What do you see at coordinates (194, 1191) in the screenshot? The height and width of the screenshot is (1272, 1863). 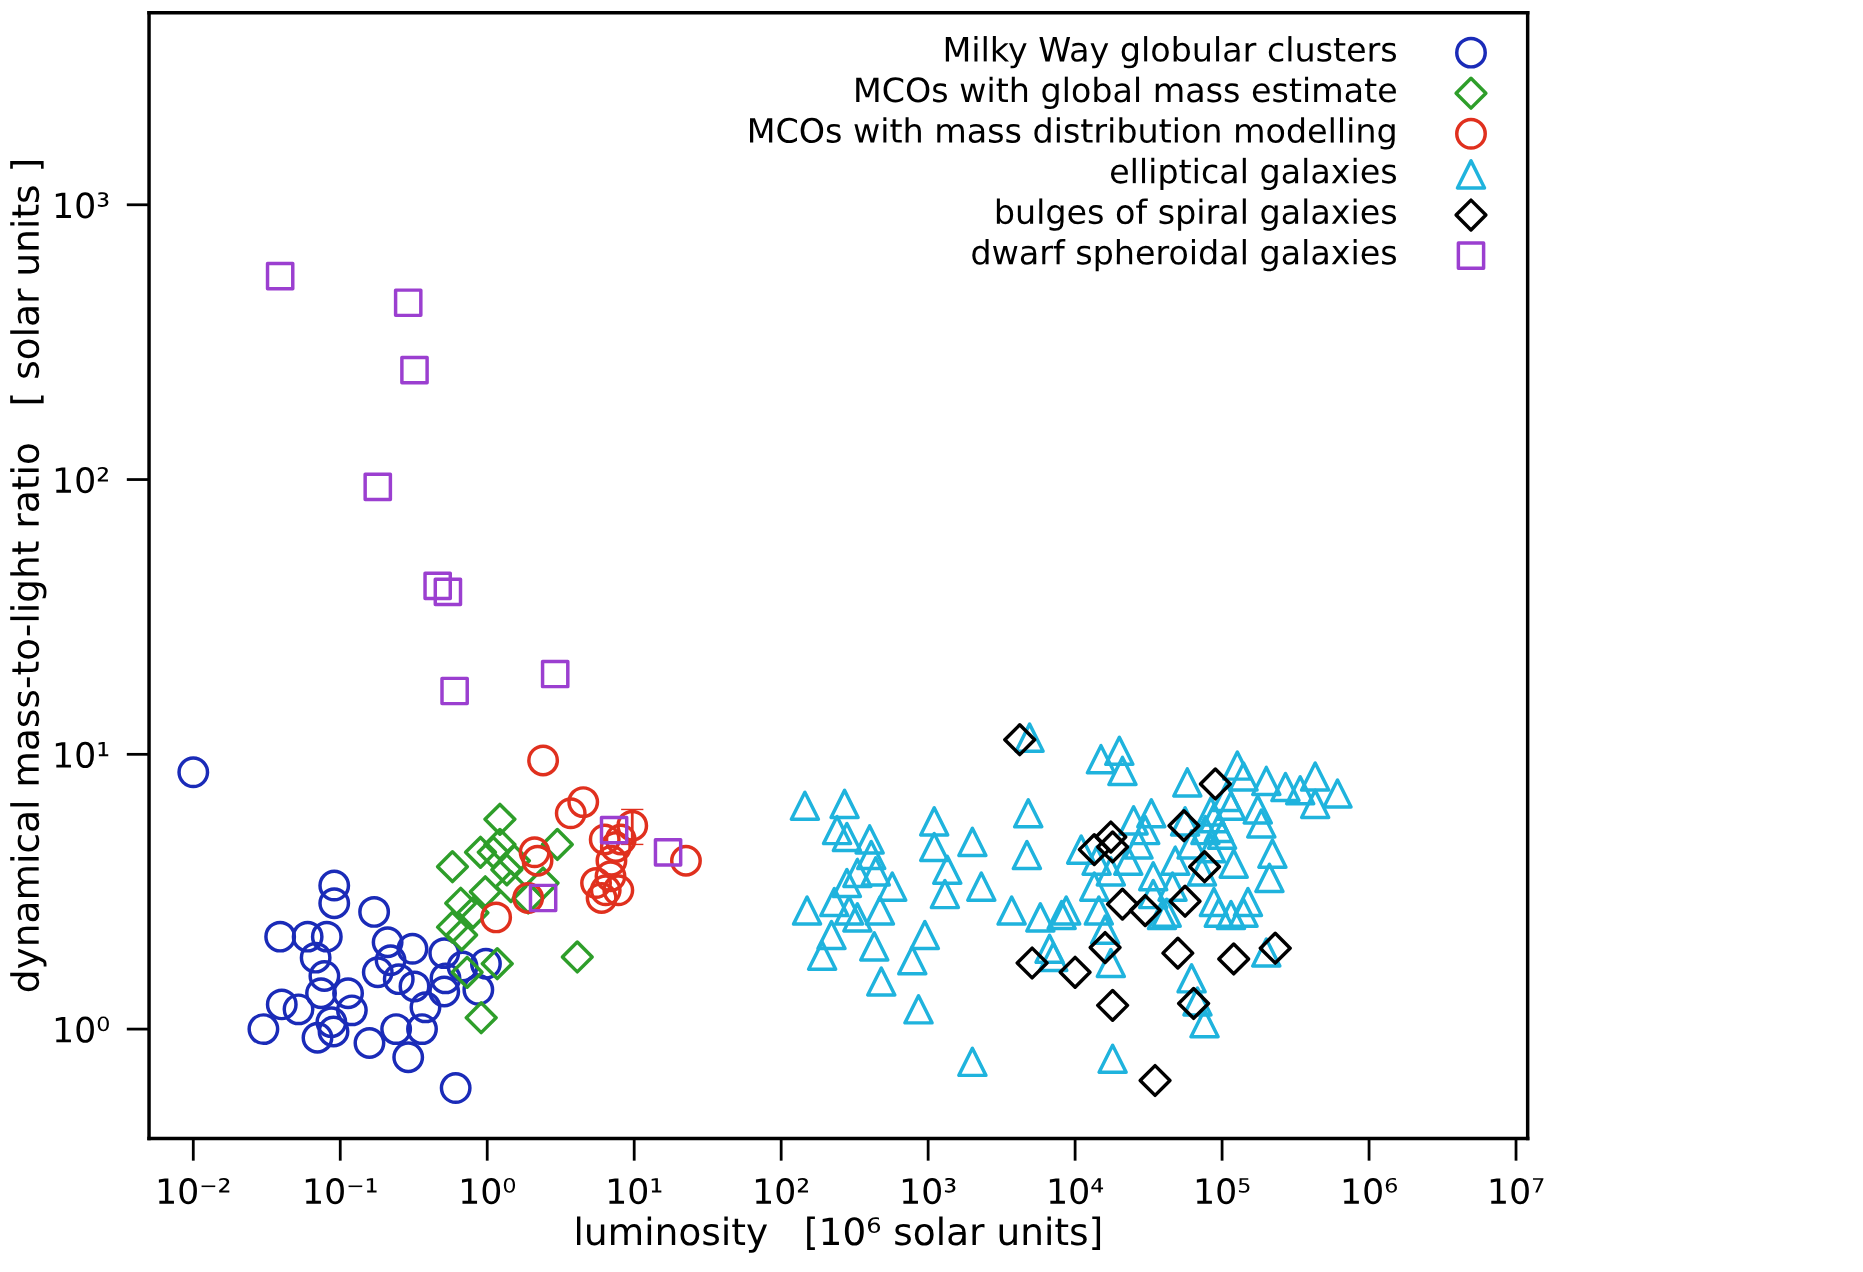 I see `x-tick-label: 10⁻²` at bounding box center [194, 1191].